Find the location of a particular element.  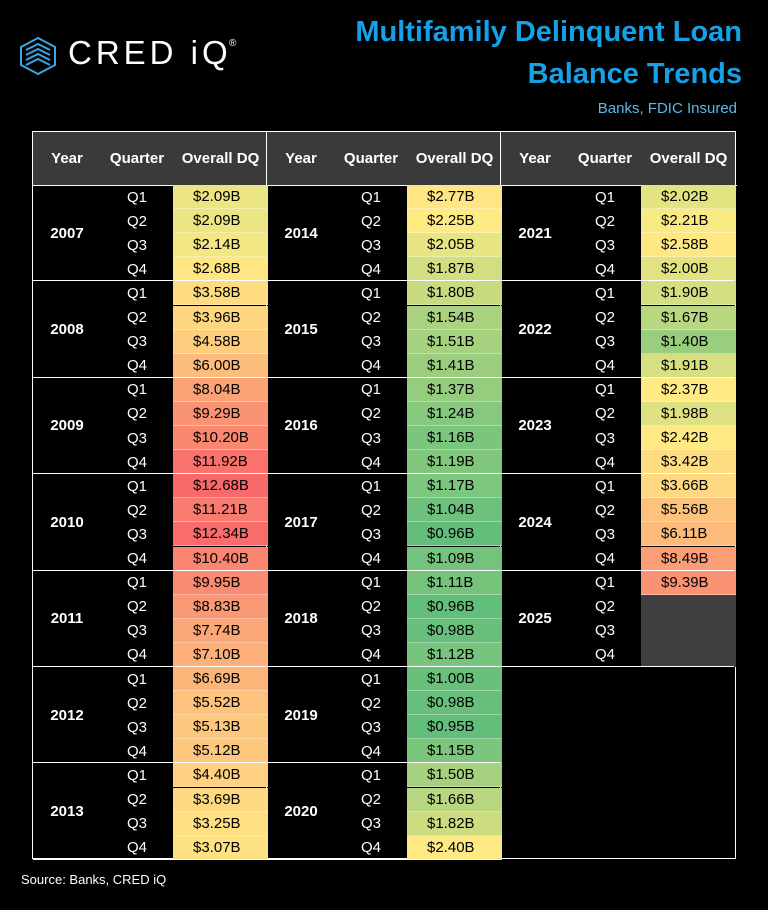

source: Source: Banks, CRED iQ is located at coordinates (94, 879).